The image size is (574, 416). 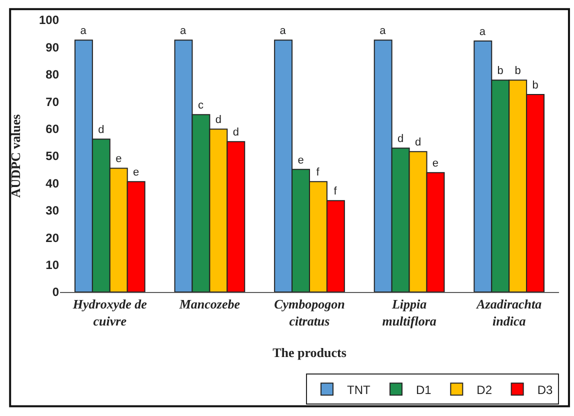 What do you see at coordinates (15, 156) in the screenshot?
I see `y-axis-title: AUDPC values` at bounding box center [15, 156].